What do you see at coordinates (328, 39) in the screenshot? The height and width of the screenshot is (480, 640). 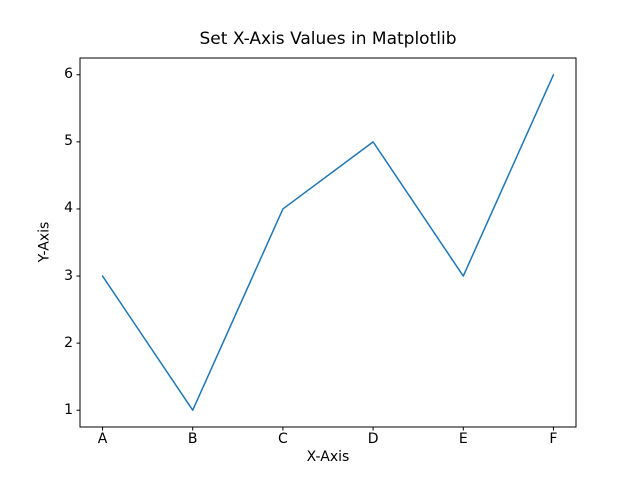 I see `chart-title: Set X-Axis Values in Matplotlib` at bounding box center [328, 39].